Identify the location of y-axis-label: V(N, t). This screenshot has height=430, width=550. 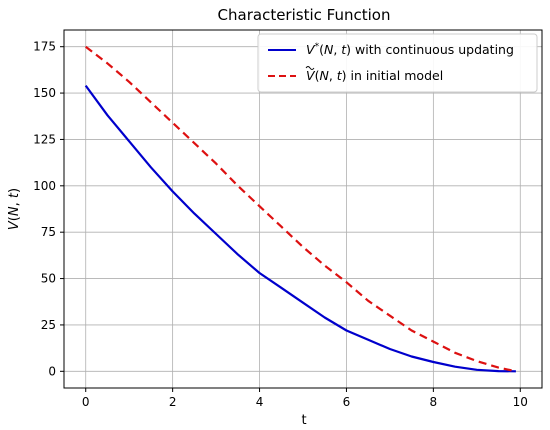
(14, 209).